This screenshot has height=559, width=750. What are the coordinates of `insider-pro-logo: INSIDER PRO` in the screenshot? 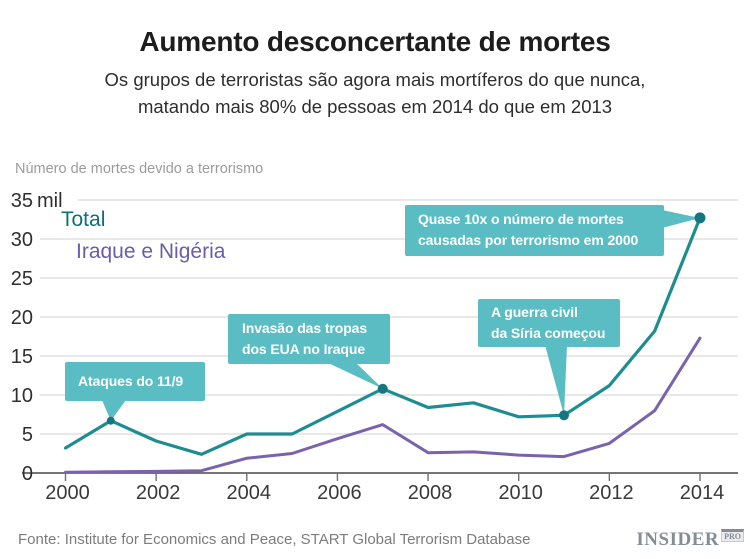 It's located at (690, 540).